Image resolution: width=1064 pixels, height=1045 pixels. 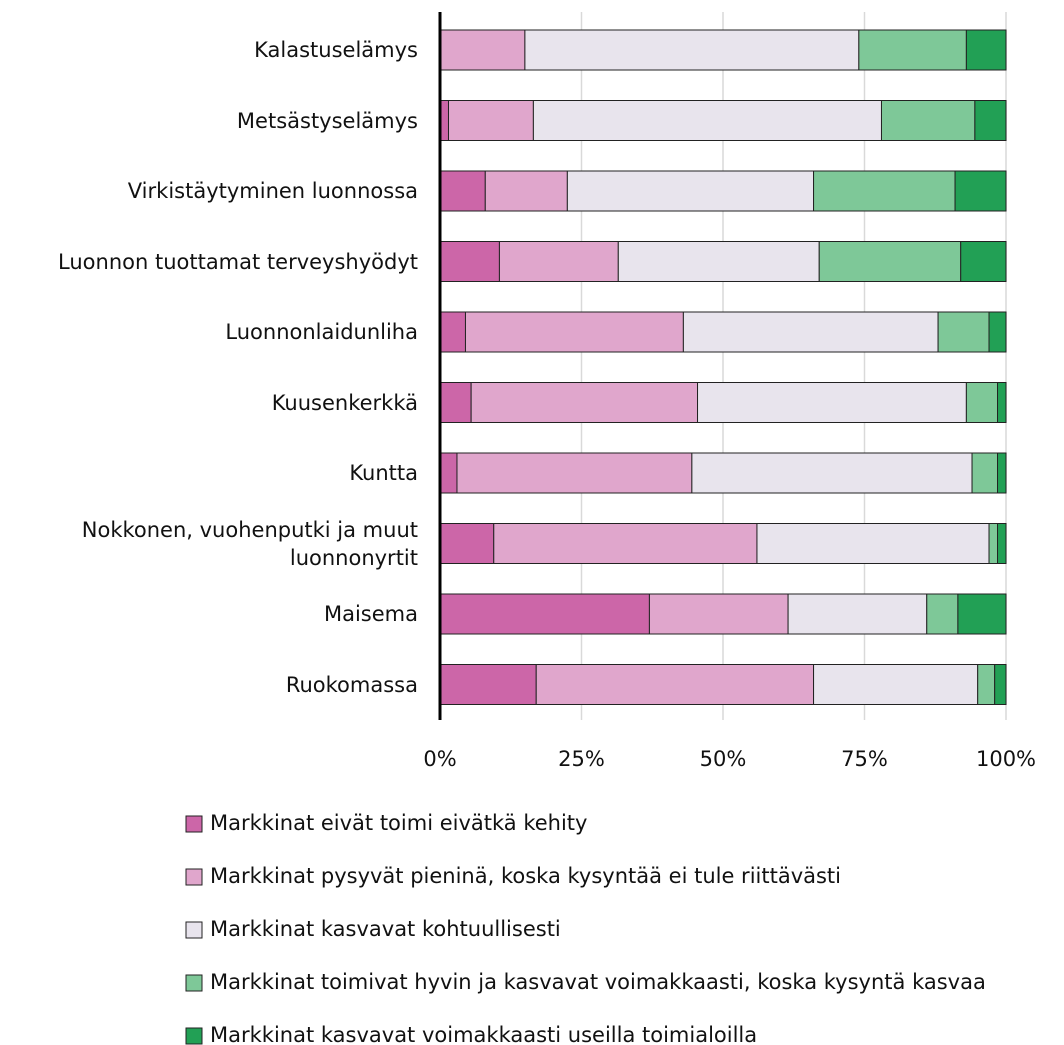 What do you see at coordinates (336, 50) in the screenshot?
I see `y-tick-label: Kalastuselämys` at bounding box center [336, 50].